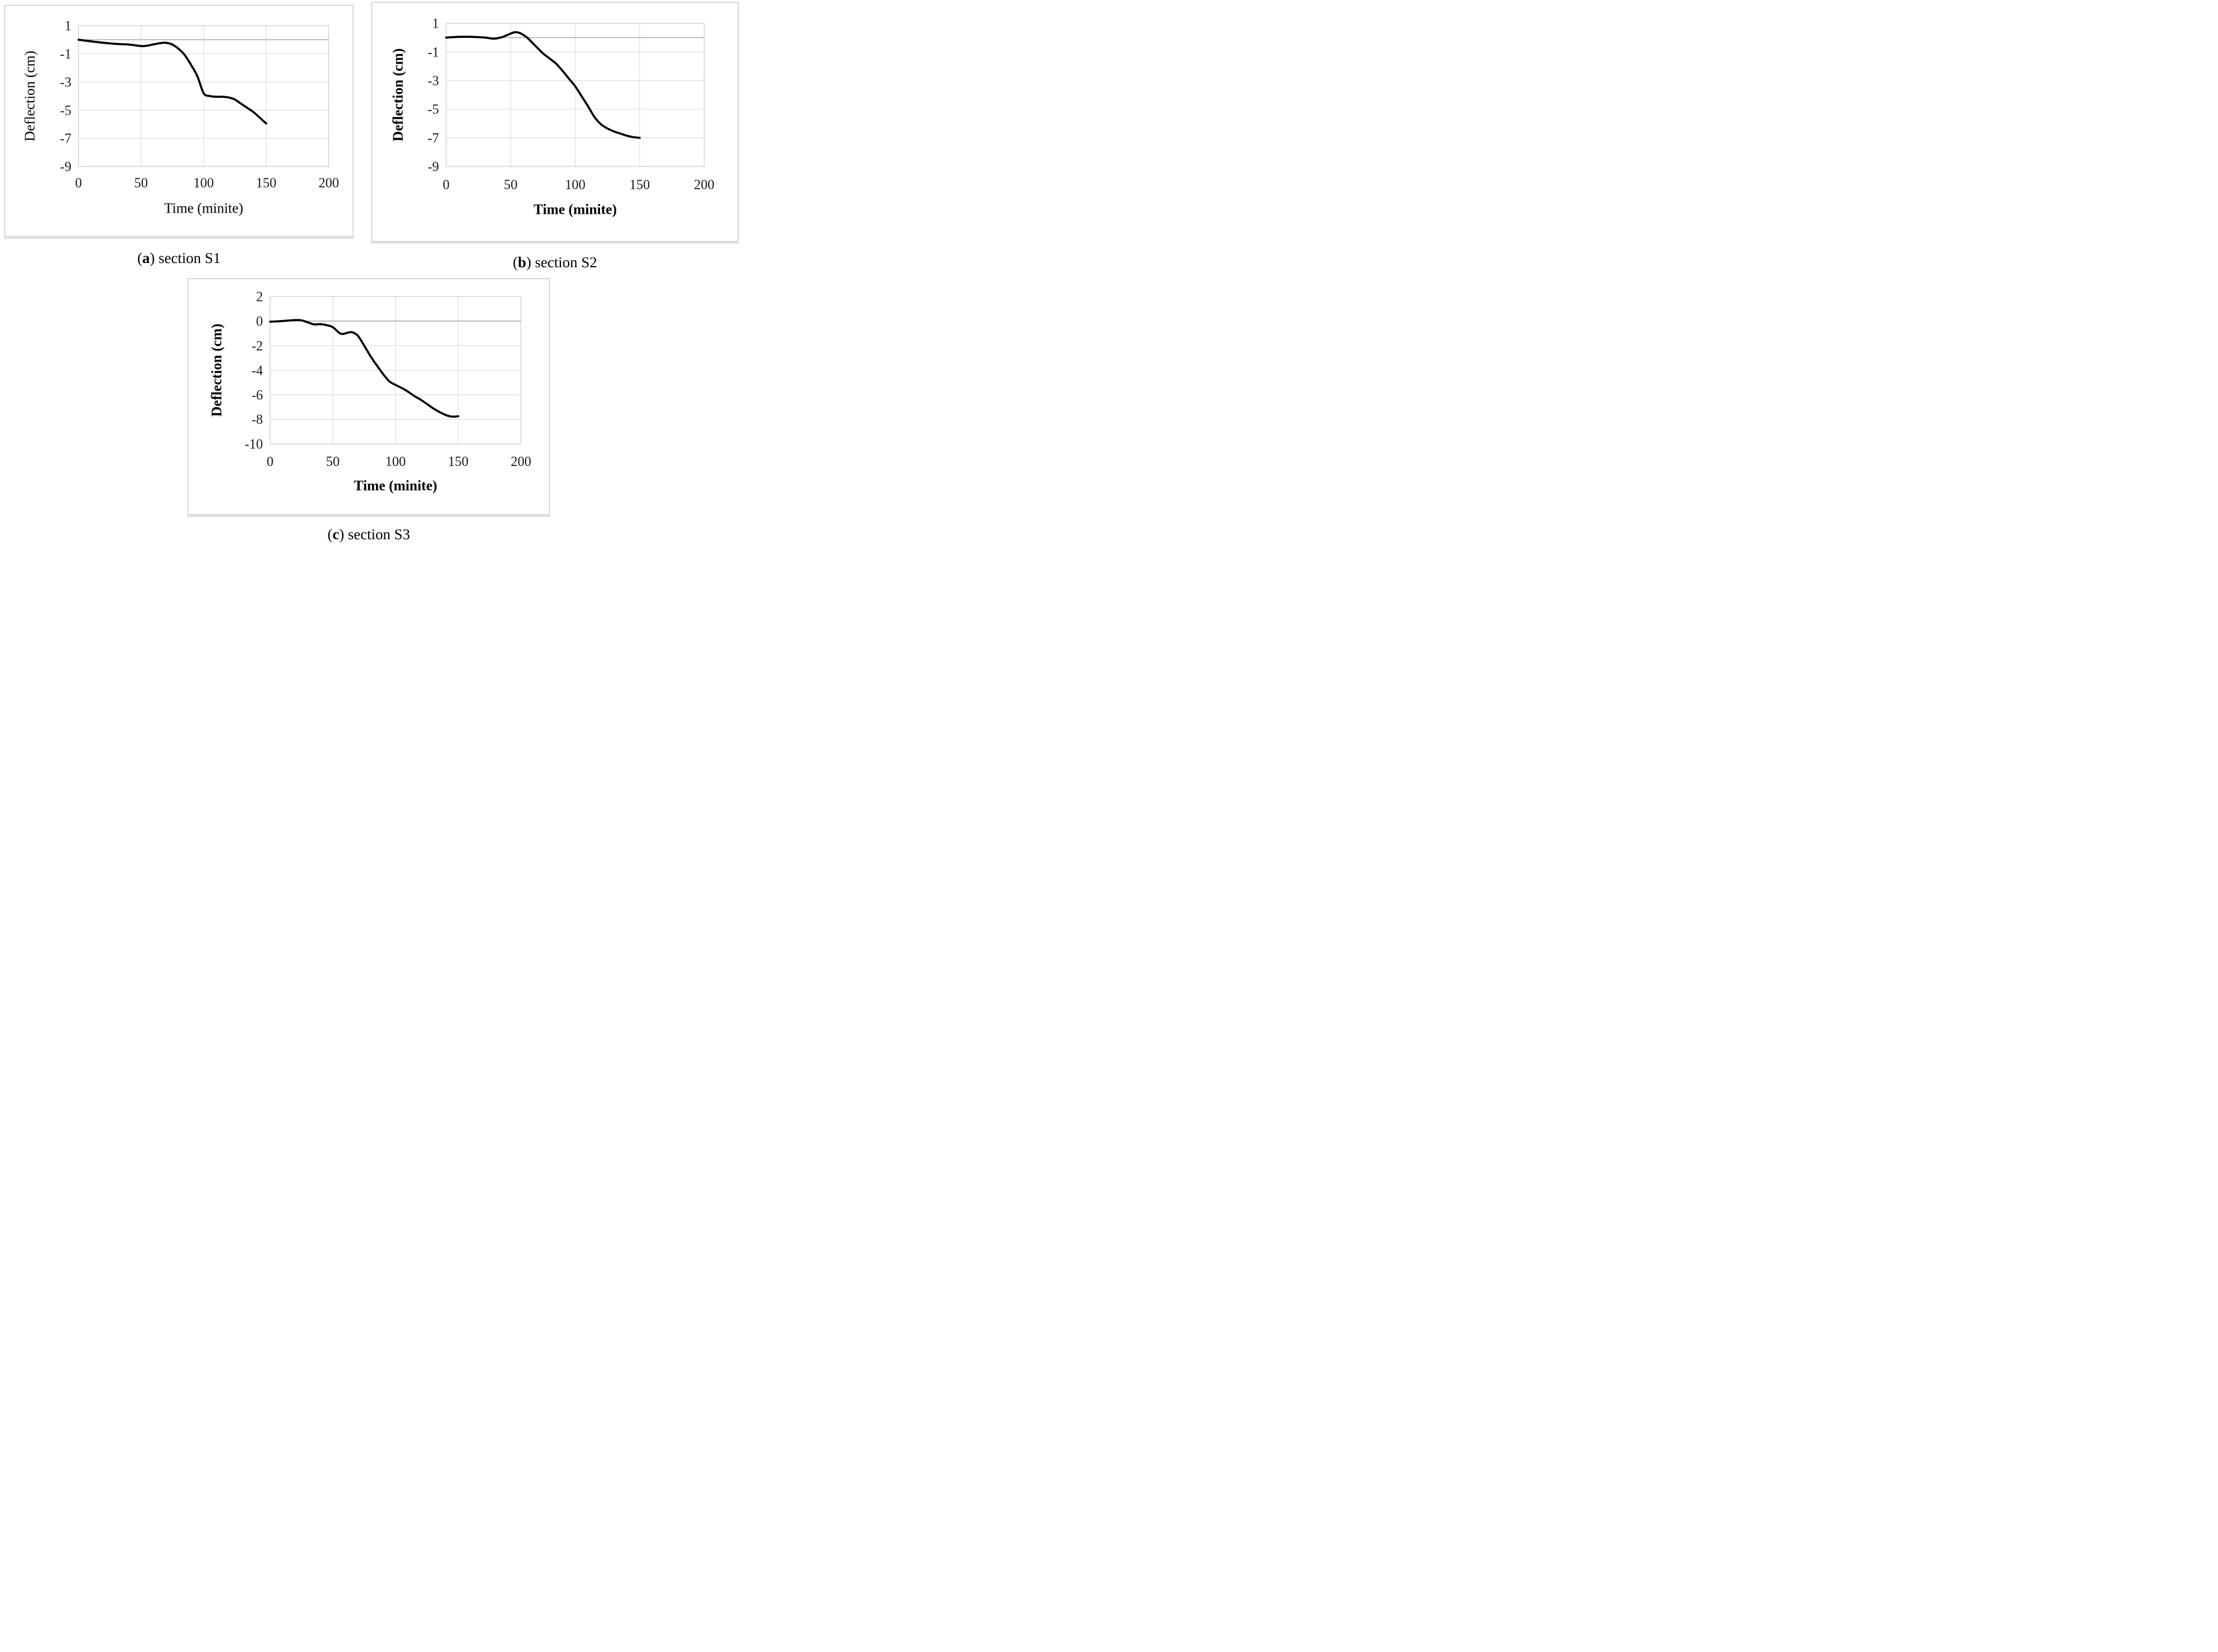  I want to click on y-tick-label: -8, so click(257, 419).